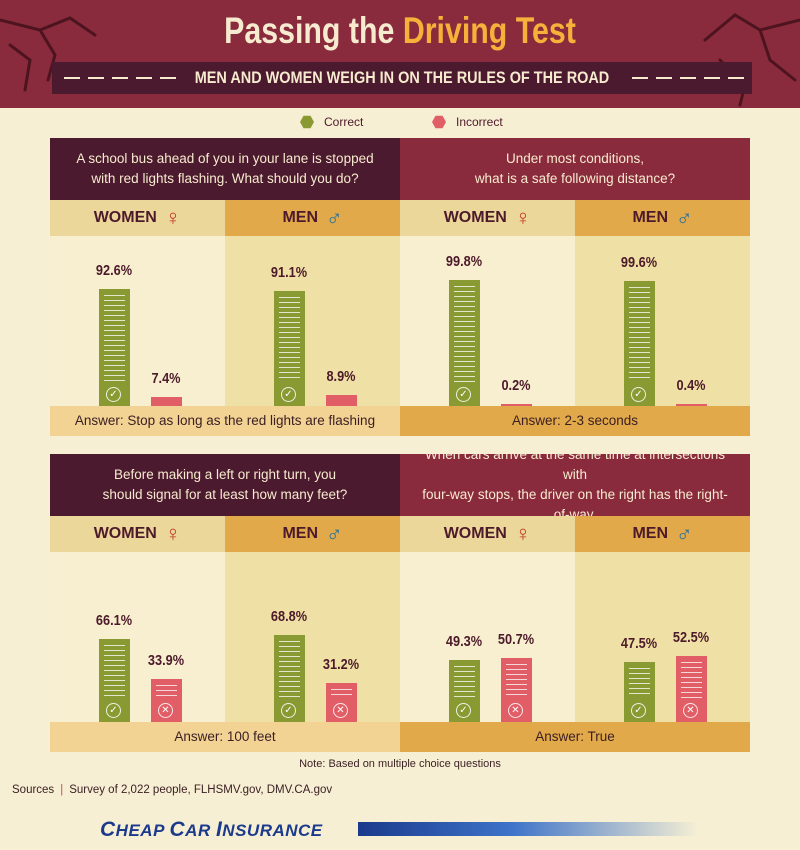 This screenshot has height=850, width=800. What do you see at coordinates (312, 321) in the screenshot?
I see `bar-column-men: ✓ 91.1% 8.9%` at bounding box center [312, 321].